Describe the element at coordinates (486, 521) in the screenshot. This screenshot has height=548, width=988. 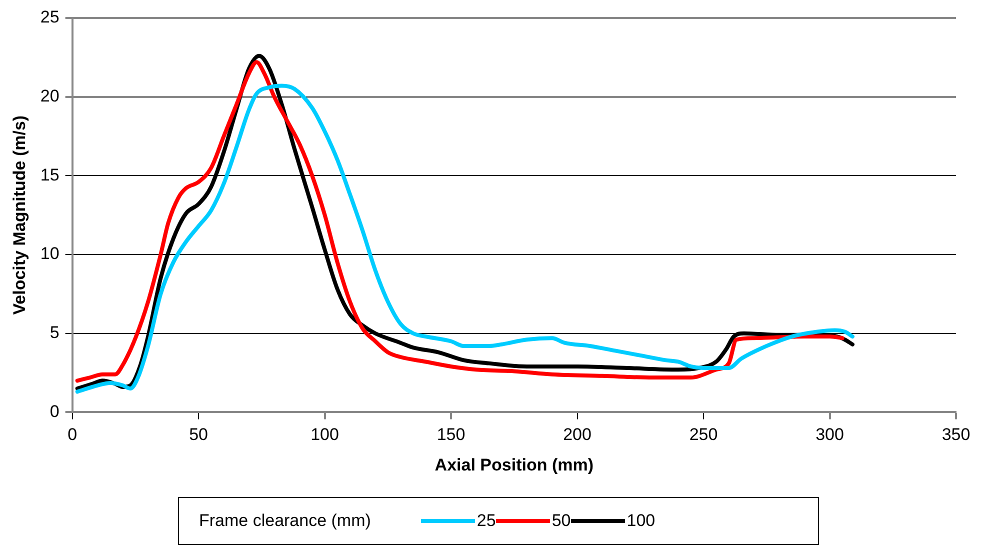
I see `legend-label: 25` at that location.